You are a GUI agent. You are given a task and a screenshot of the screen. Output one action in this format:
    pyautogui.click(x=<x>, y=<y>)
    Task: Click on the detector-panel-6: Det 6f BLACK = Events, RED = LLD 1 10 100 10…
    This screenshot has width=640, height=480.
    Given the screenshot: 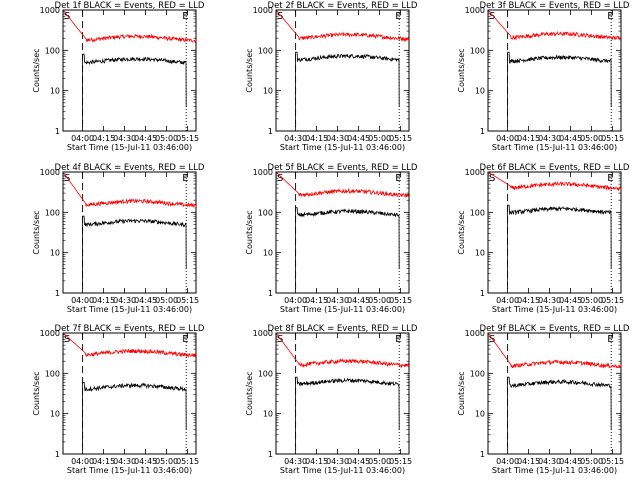 What is the action you would take?
    pyautogui.click(x=543, y=238)
    